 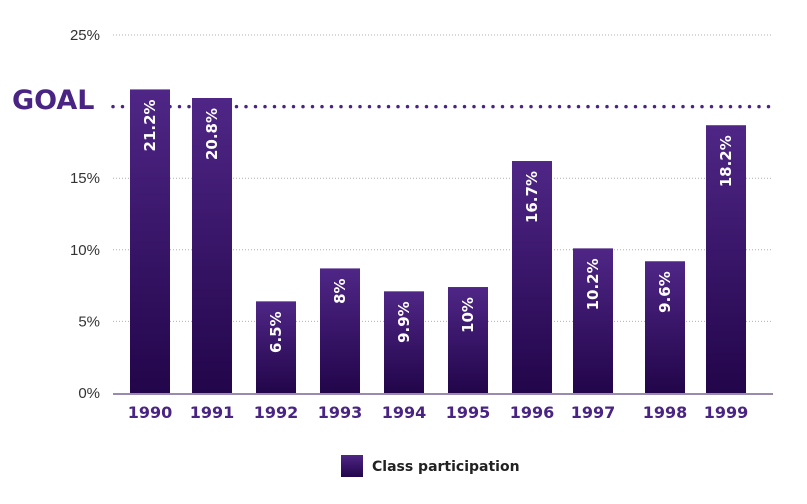 I want to click on bar-1990, so click(x=150, y=241).